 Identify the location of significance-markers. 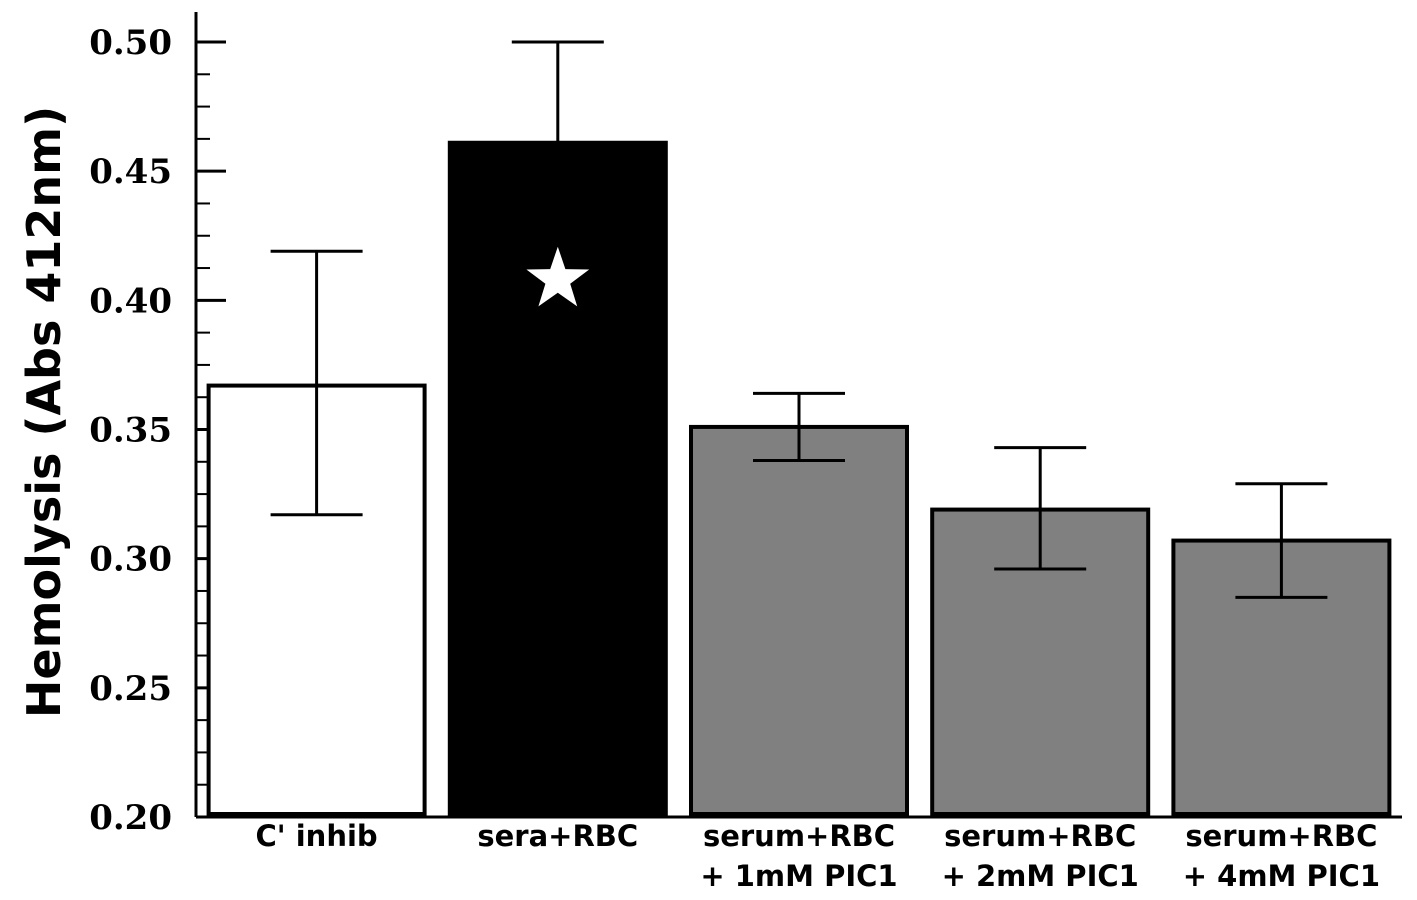
(558, 276).